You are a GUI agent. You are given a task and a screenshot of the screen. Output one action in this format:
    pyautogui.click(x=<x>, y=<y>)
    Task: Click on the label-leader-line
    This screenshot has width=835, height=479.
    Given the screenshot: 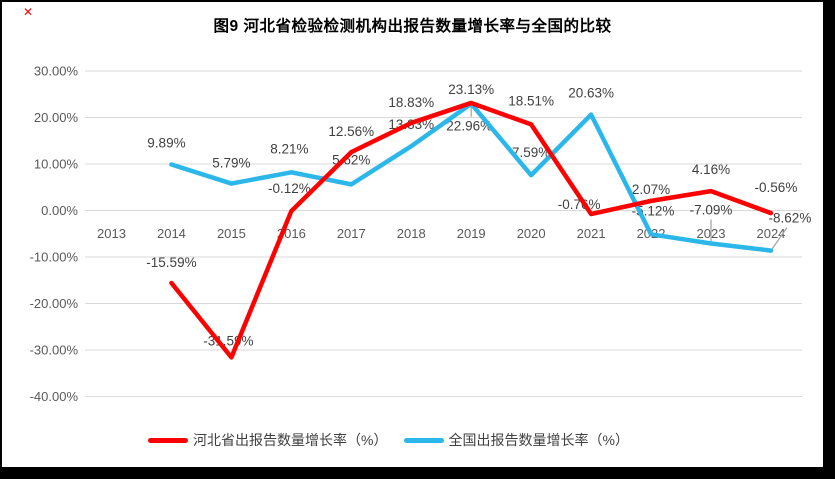 What is the action you would take?
    pyautogui.click(x=779, y=239)
    